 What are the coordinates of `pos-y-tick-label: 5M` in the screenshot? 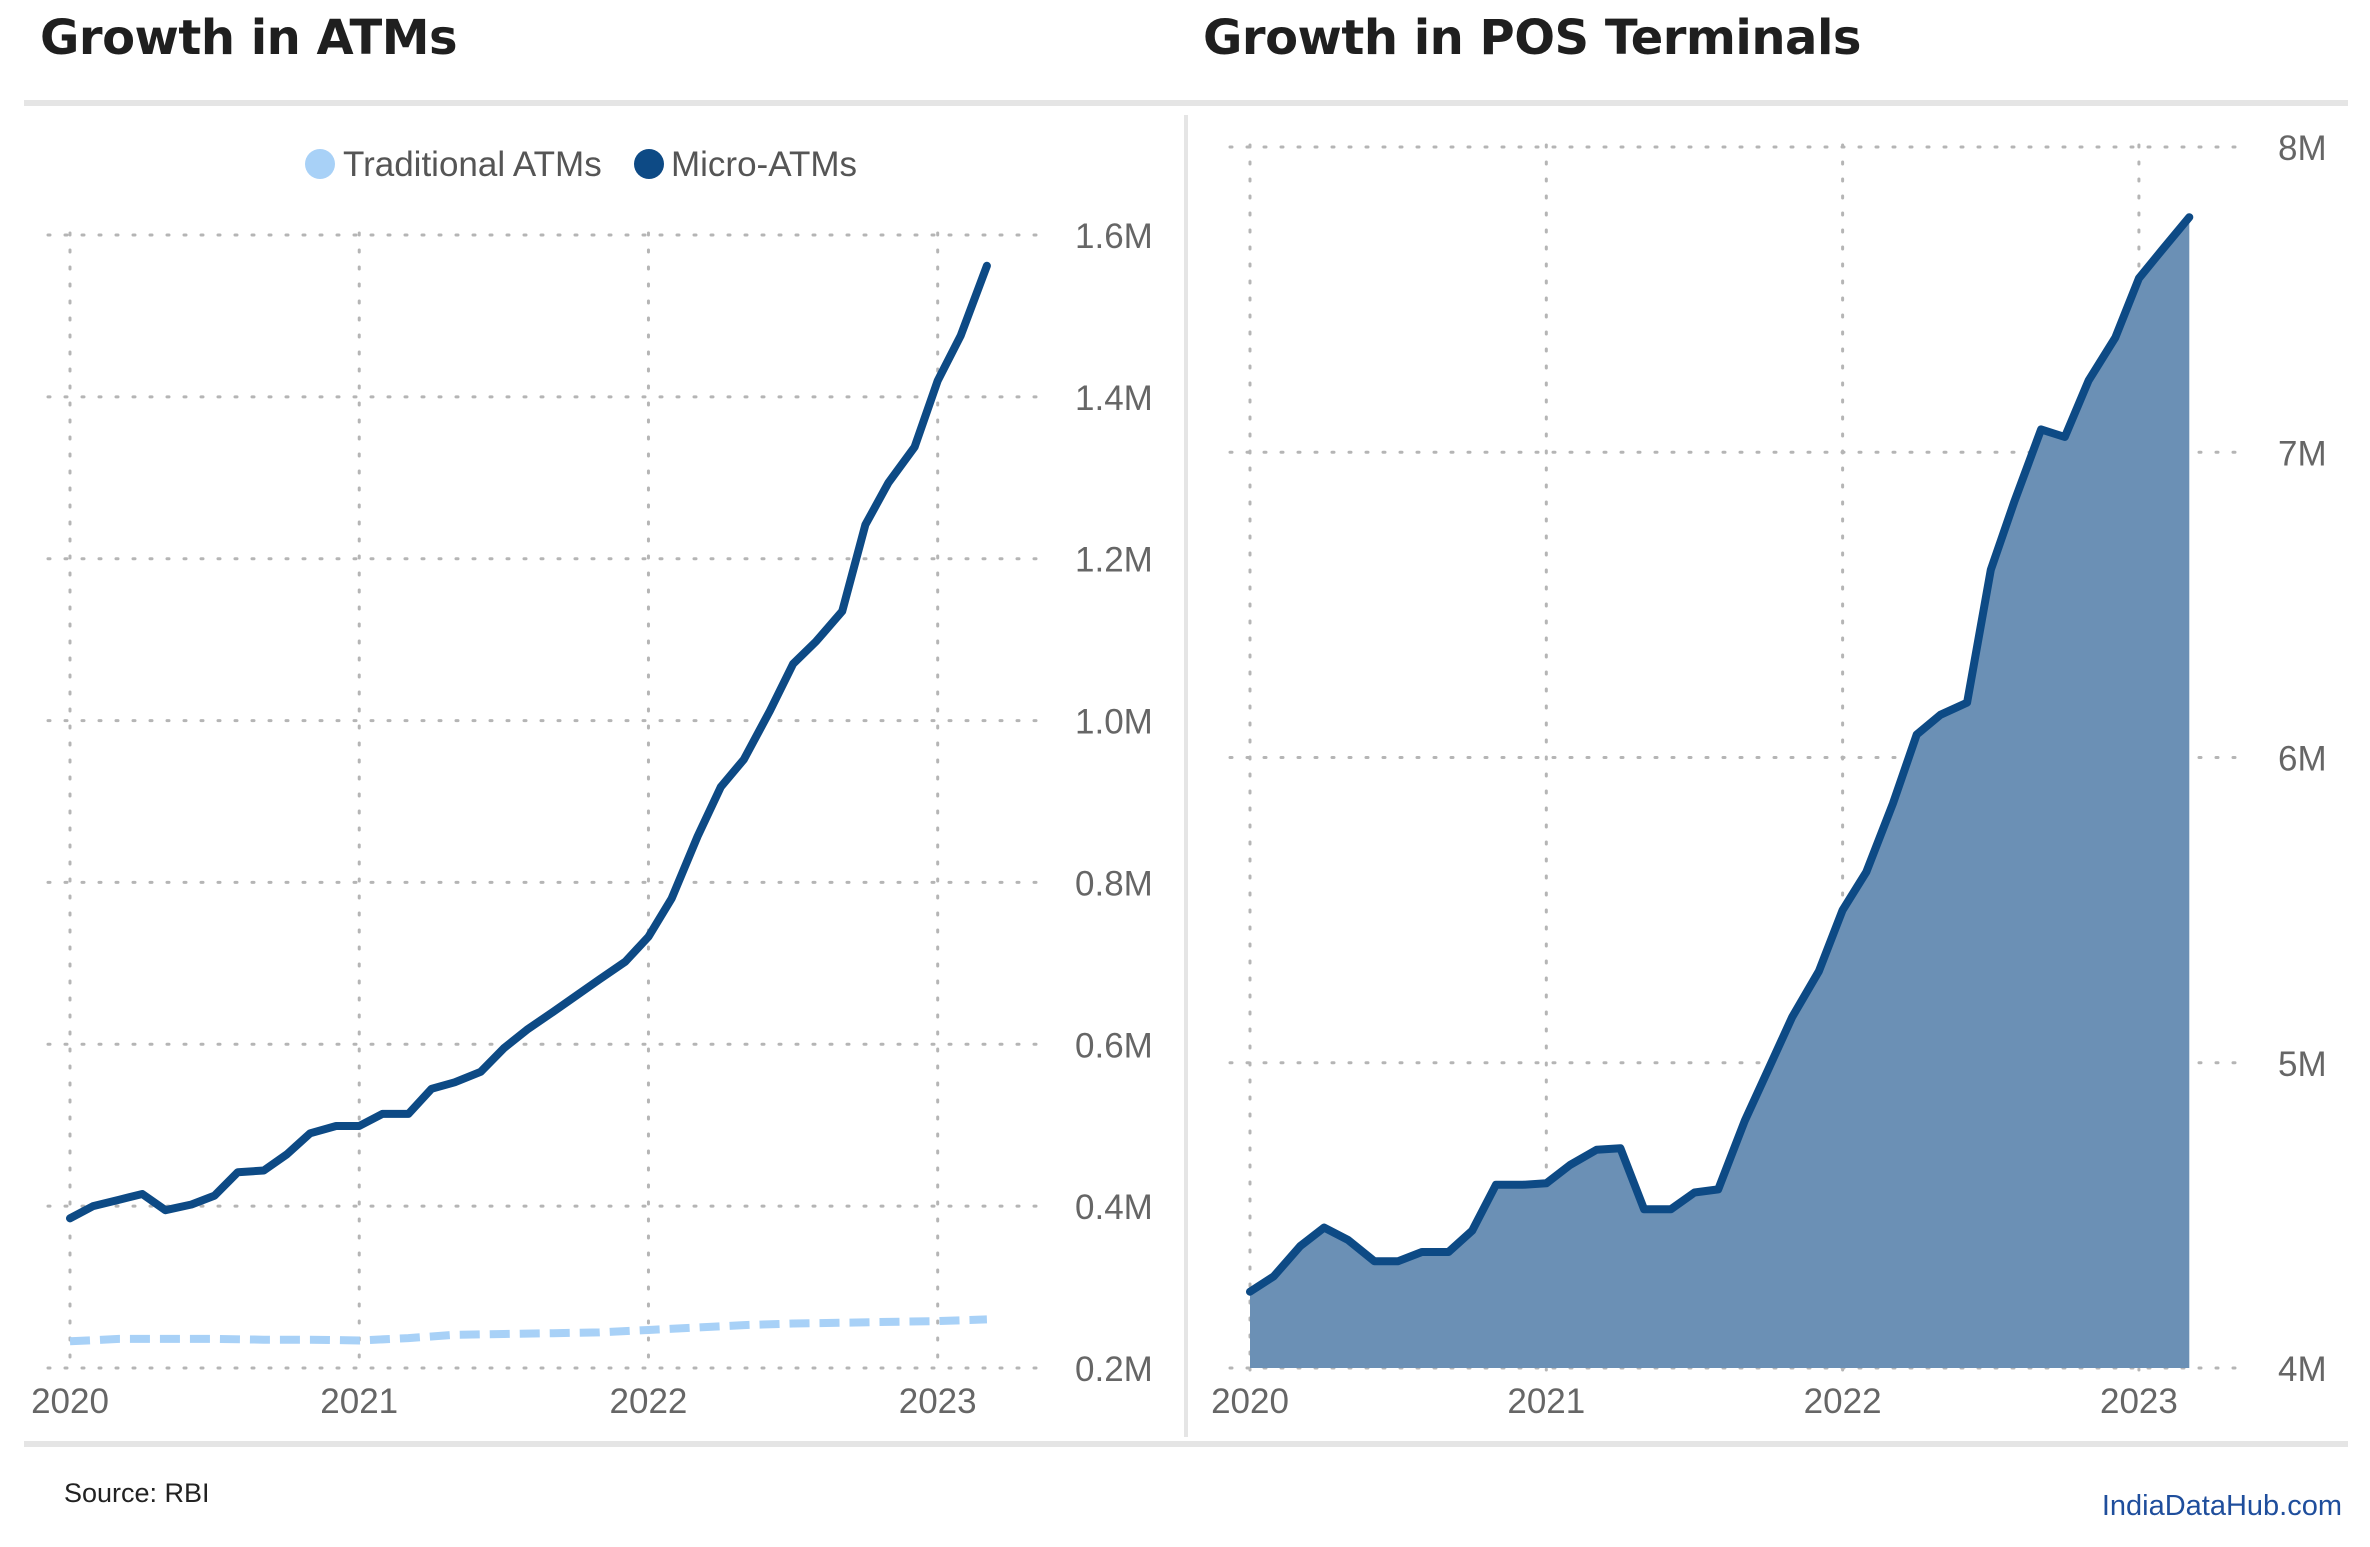 It's located at (2302, 1064).